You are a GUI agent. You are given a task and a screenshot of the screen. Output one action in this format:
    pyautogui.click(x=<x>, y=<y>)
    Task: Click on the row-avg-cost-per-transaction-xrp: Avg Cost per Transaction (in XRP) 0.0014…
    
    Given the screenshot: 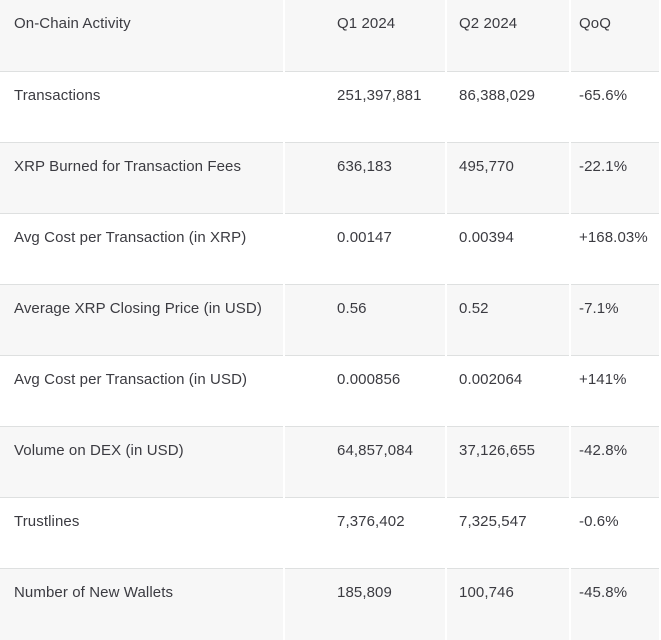 What is the action you would take?
    pyautogui.click(x=329, y=248)
    